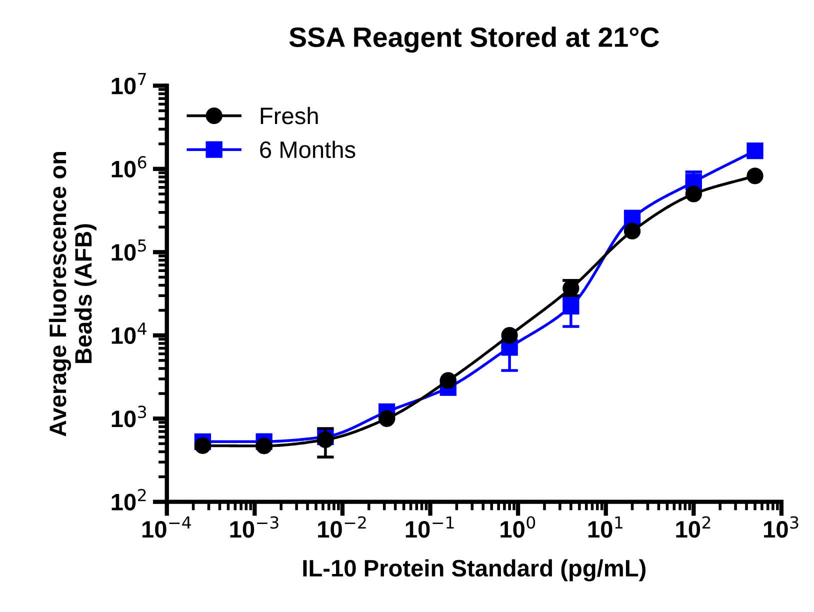 The width and height of the screenshot is (814, 612). I want to click on y-axis-title: Average Fluorescence on Beads (AFB), so click(72, 294).